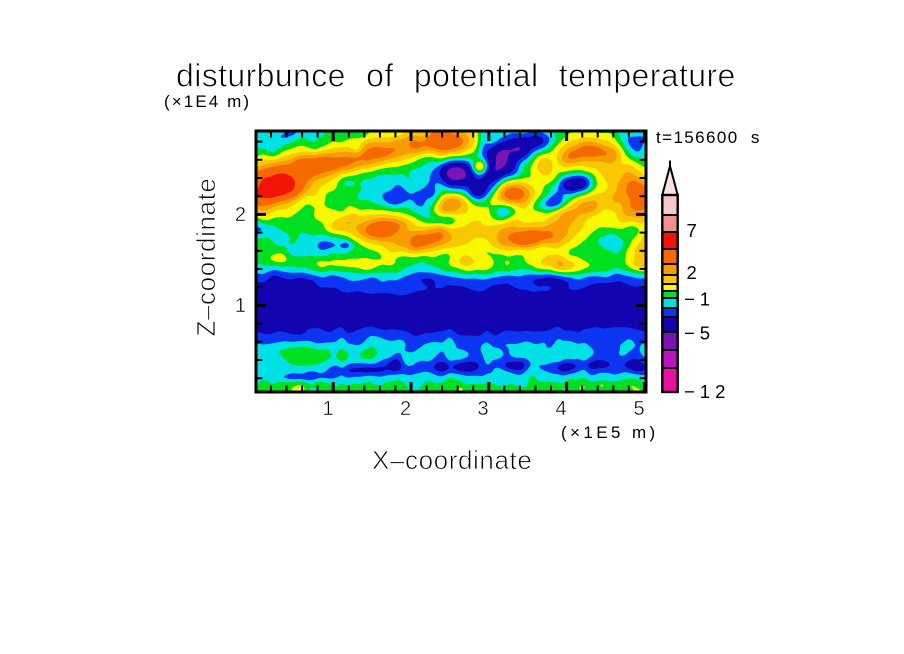 The height and width of the screenshot is (654, 904). What do you see at coordinates (708, 137) in the screenshot?
I see `svg-text: t=156600 s` at bounding box center [708, 137].